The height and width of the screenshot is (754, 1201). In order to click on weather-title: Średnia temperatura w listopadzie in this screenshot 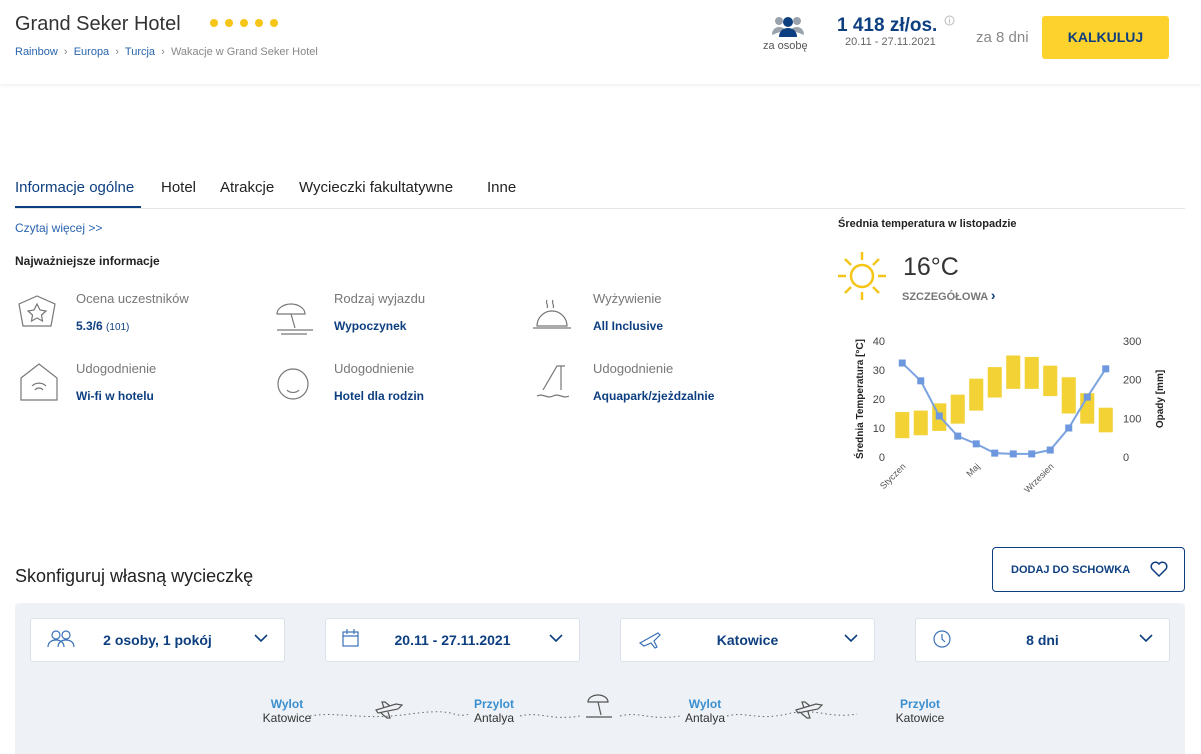, I will do `click(927, 224)`.